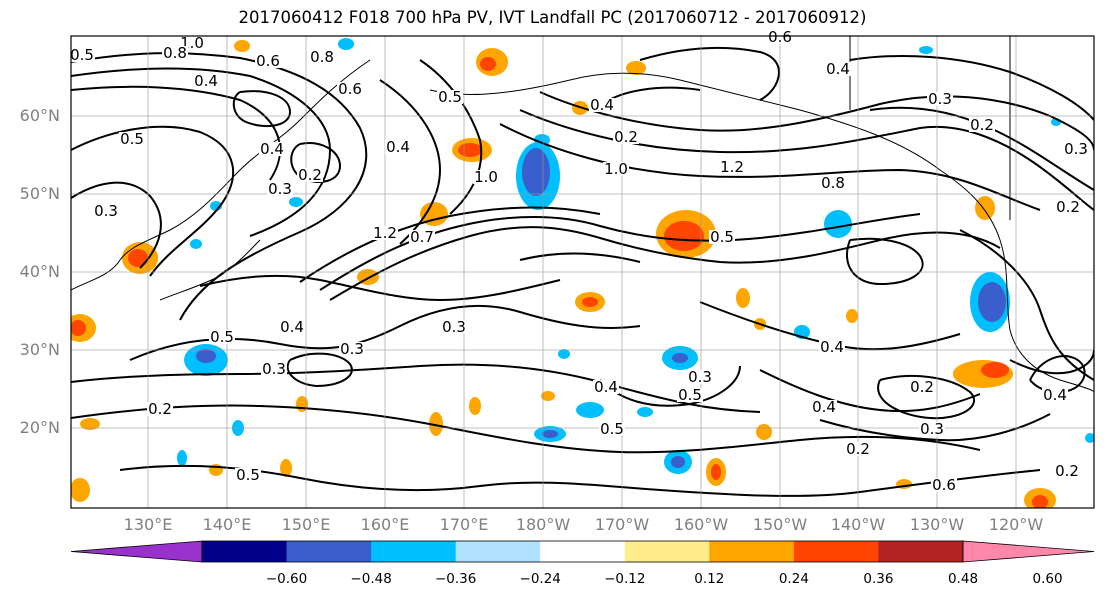 This screenshot has height=601, width=1105. I want to click on longitude-label: 170°W, so click(622, 524).